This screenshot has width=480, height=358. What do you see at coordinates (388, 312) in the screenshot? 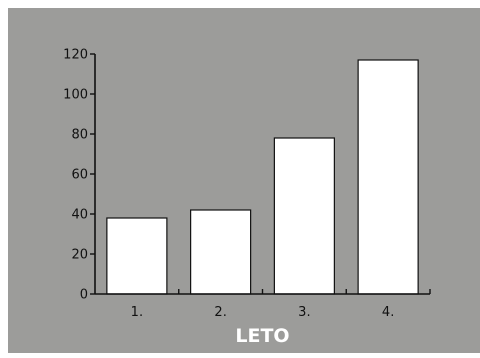
I see `x-category-label: 4.` at bounding box center [388, 312].